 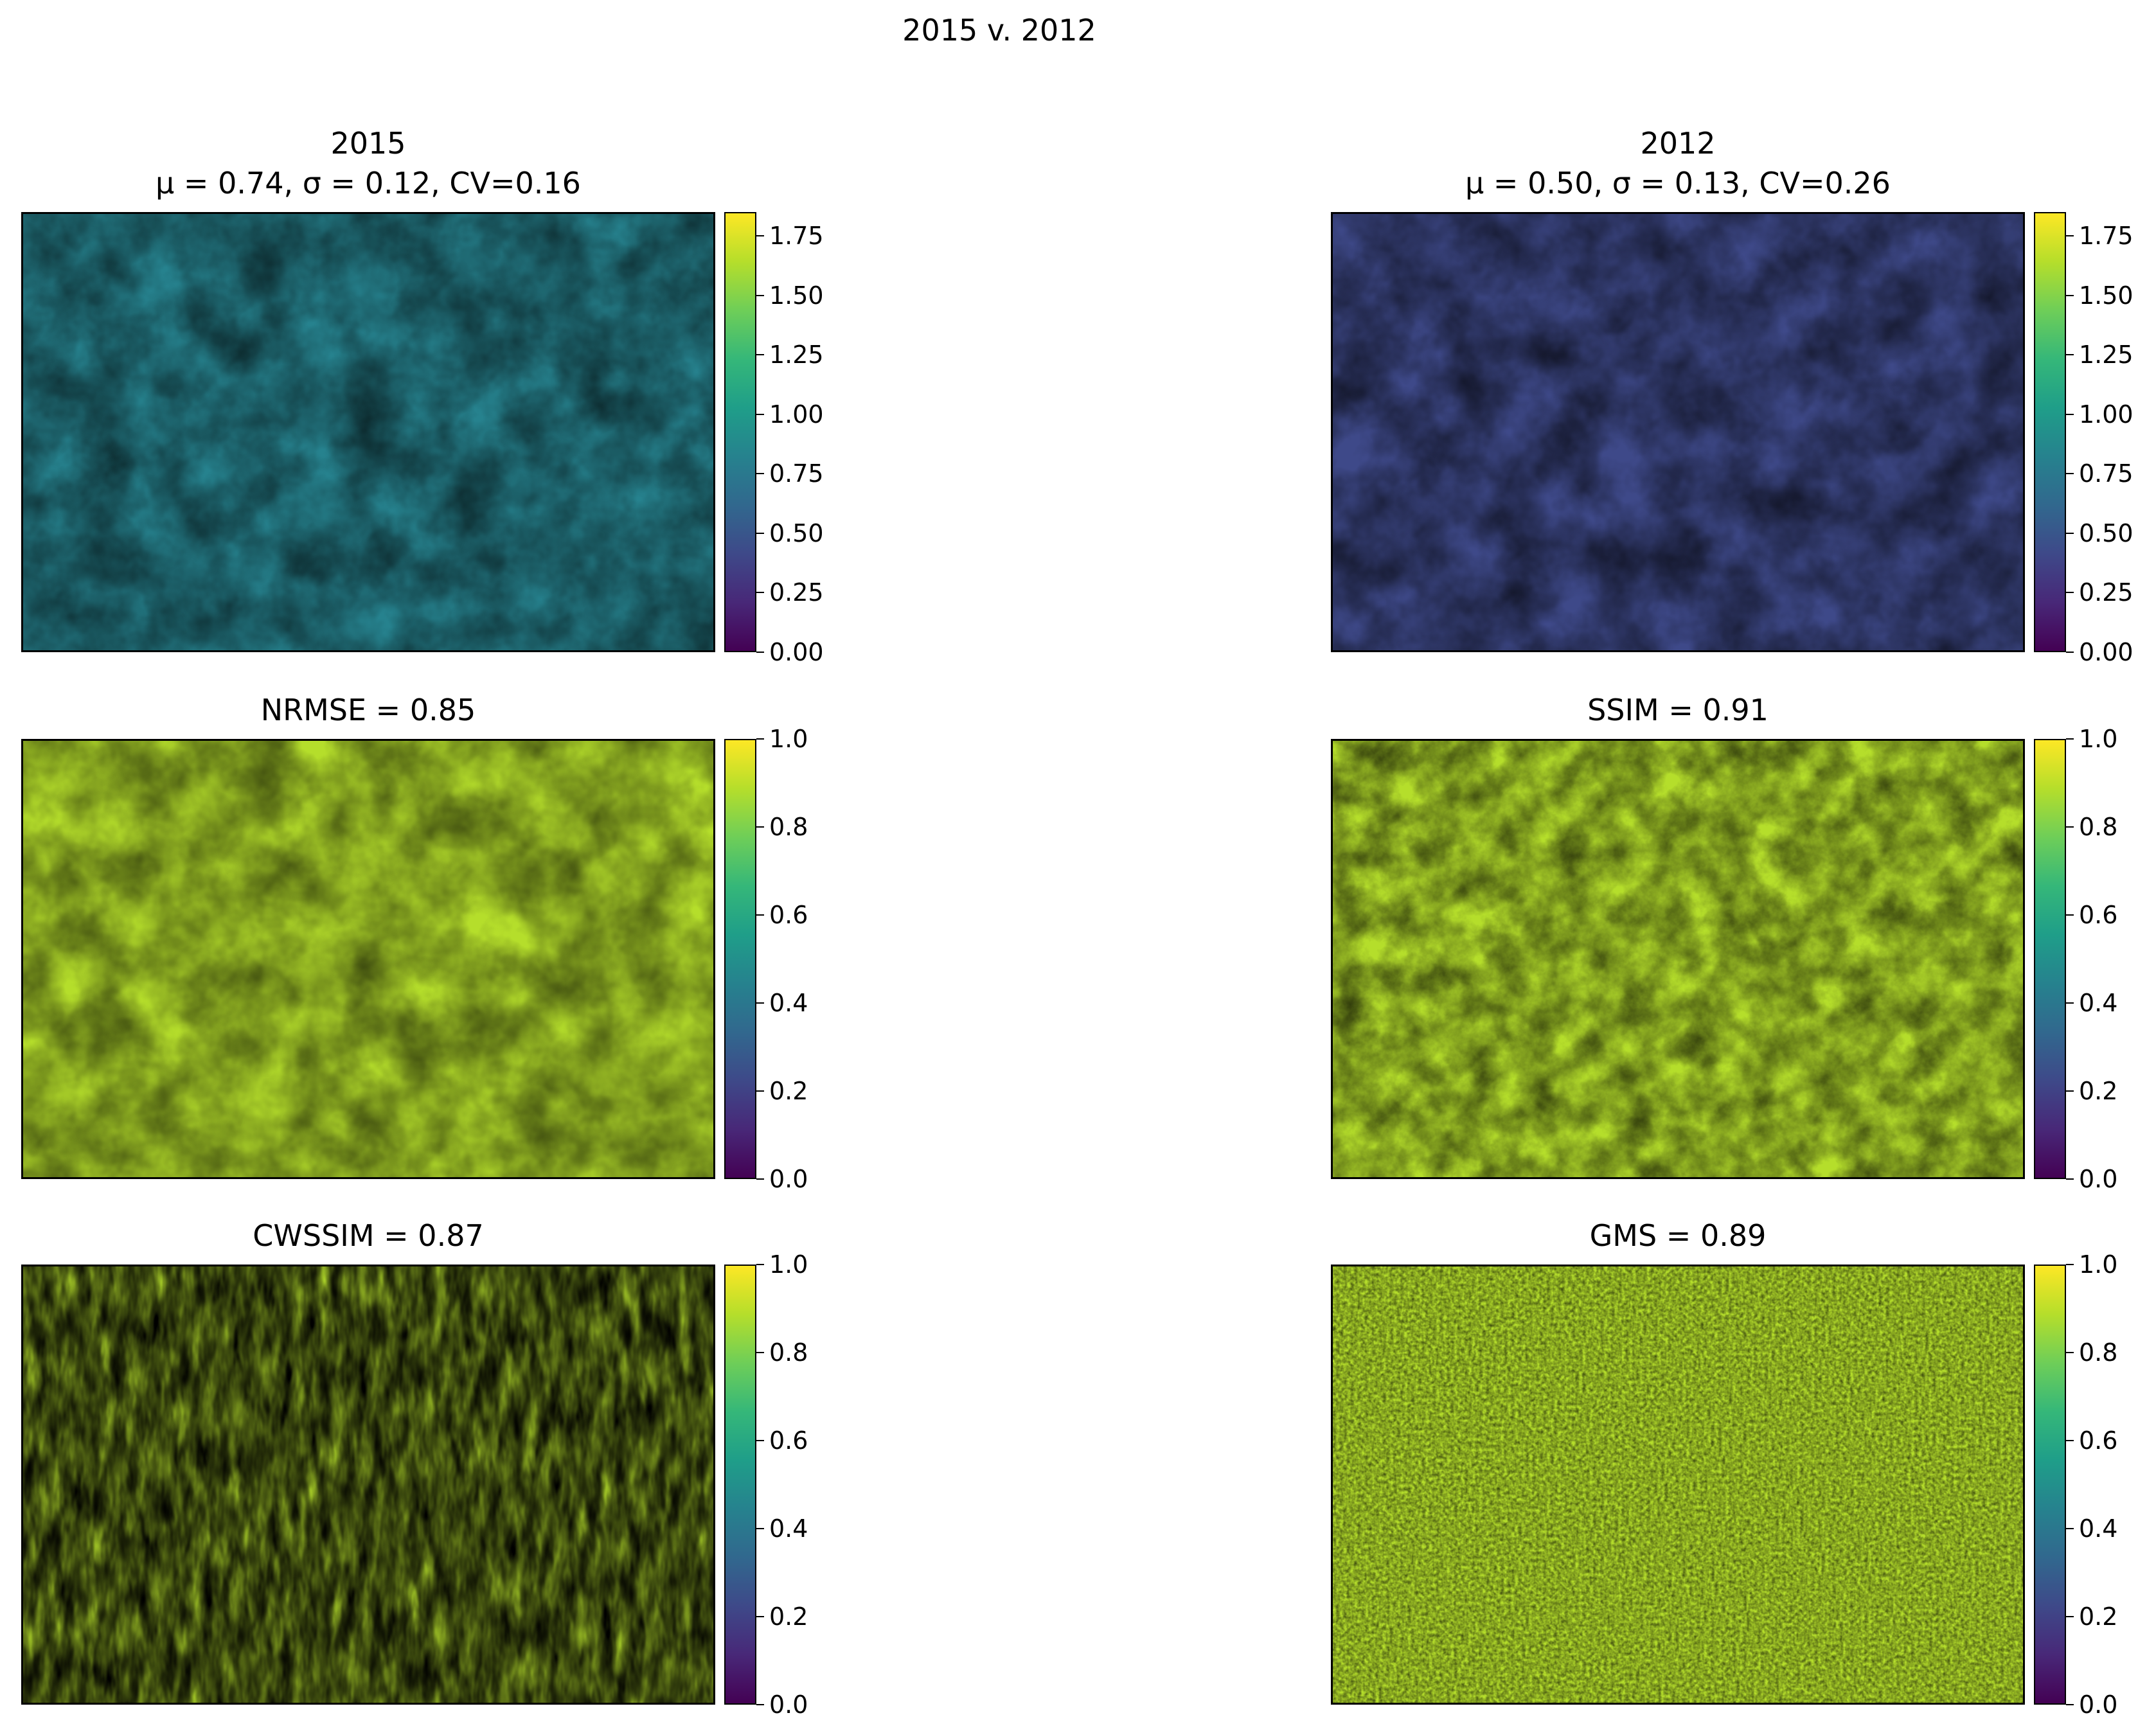 What do you see at coordinates (368, 183) in the screenshot?
I see `panel-title-stats: μ = 0.74, σ = 0.12, CV=0.16` at bounding box center [368, 183].